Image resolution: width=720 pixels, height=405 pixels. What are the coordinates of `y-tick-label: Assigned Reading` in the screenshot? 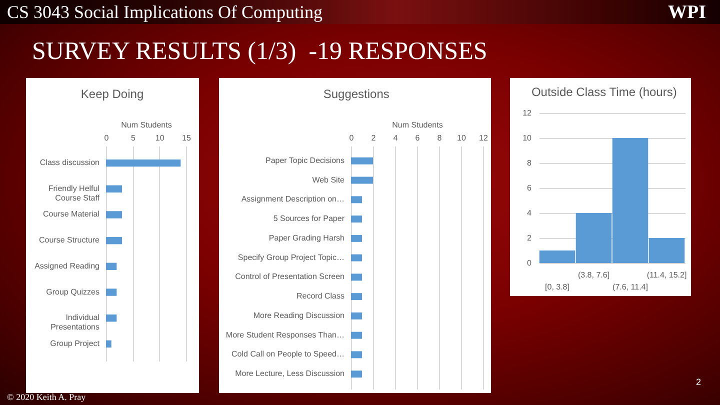 It's located at (67, 265).